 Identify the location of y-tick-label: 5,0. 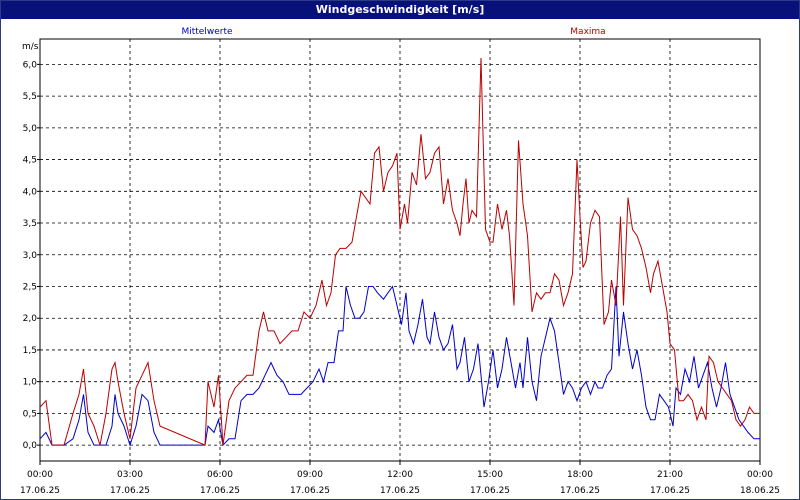
(30, 129).